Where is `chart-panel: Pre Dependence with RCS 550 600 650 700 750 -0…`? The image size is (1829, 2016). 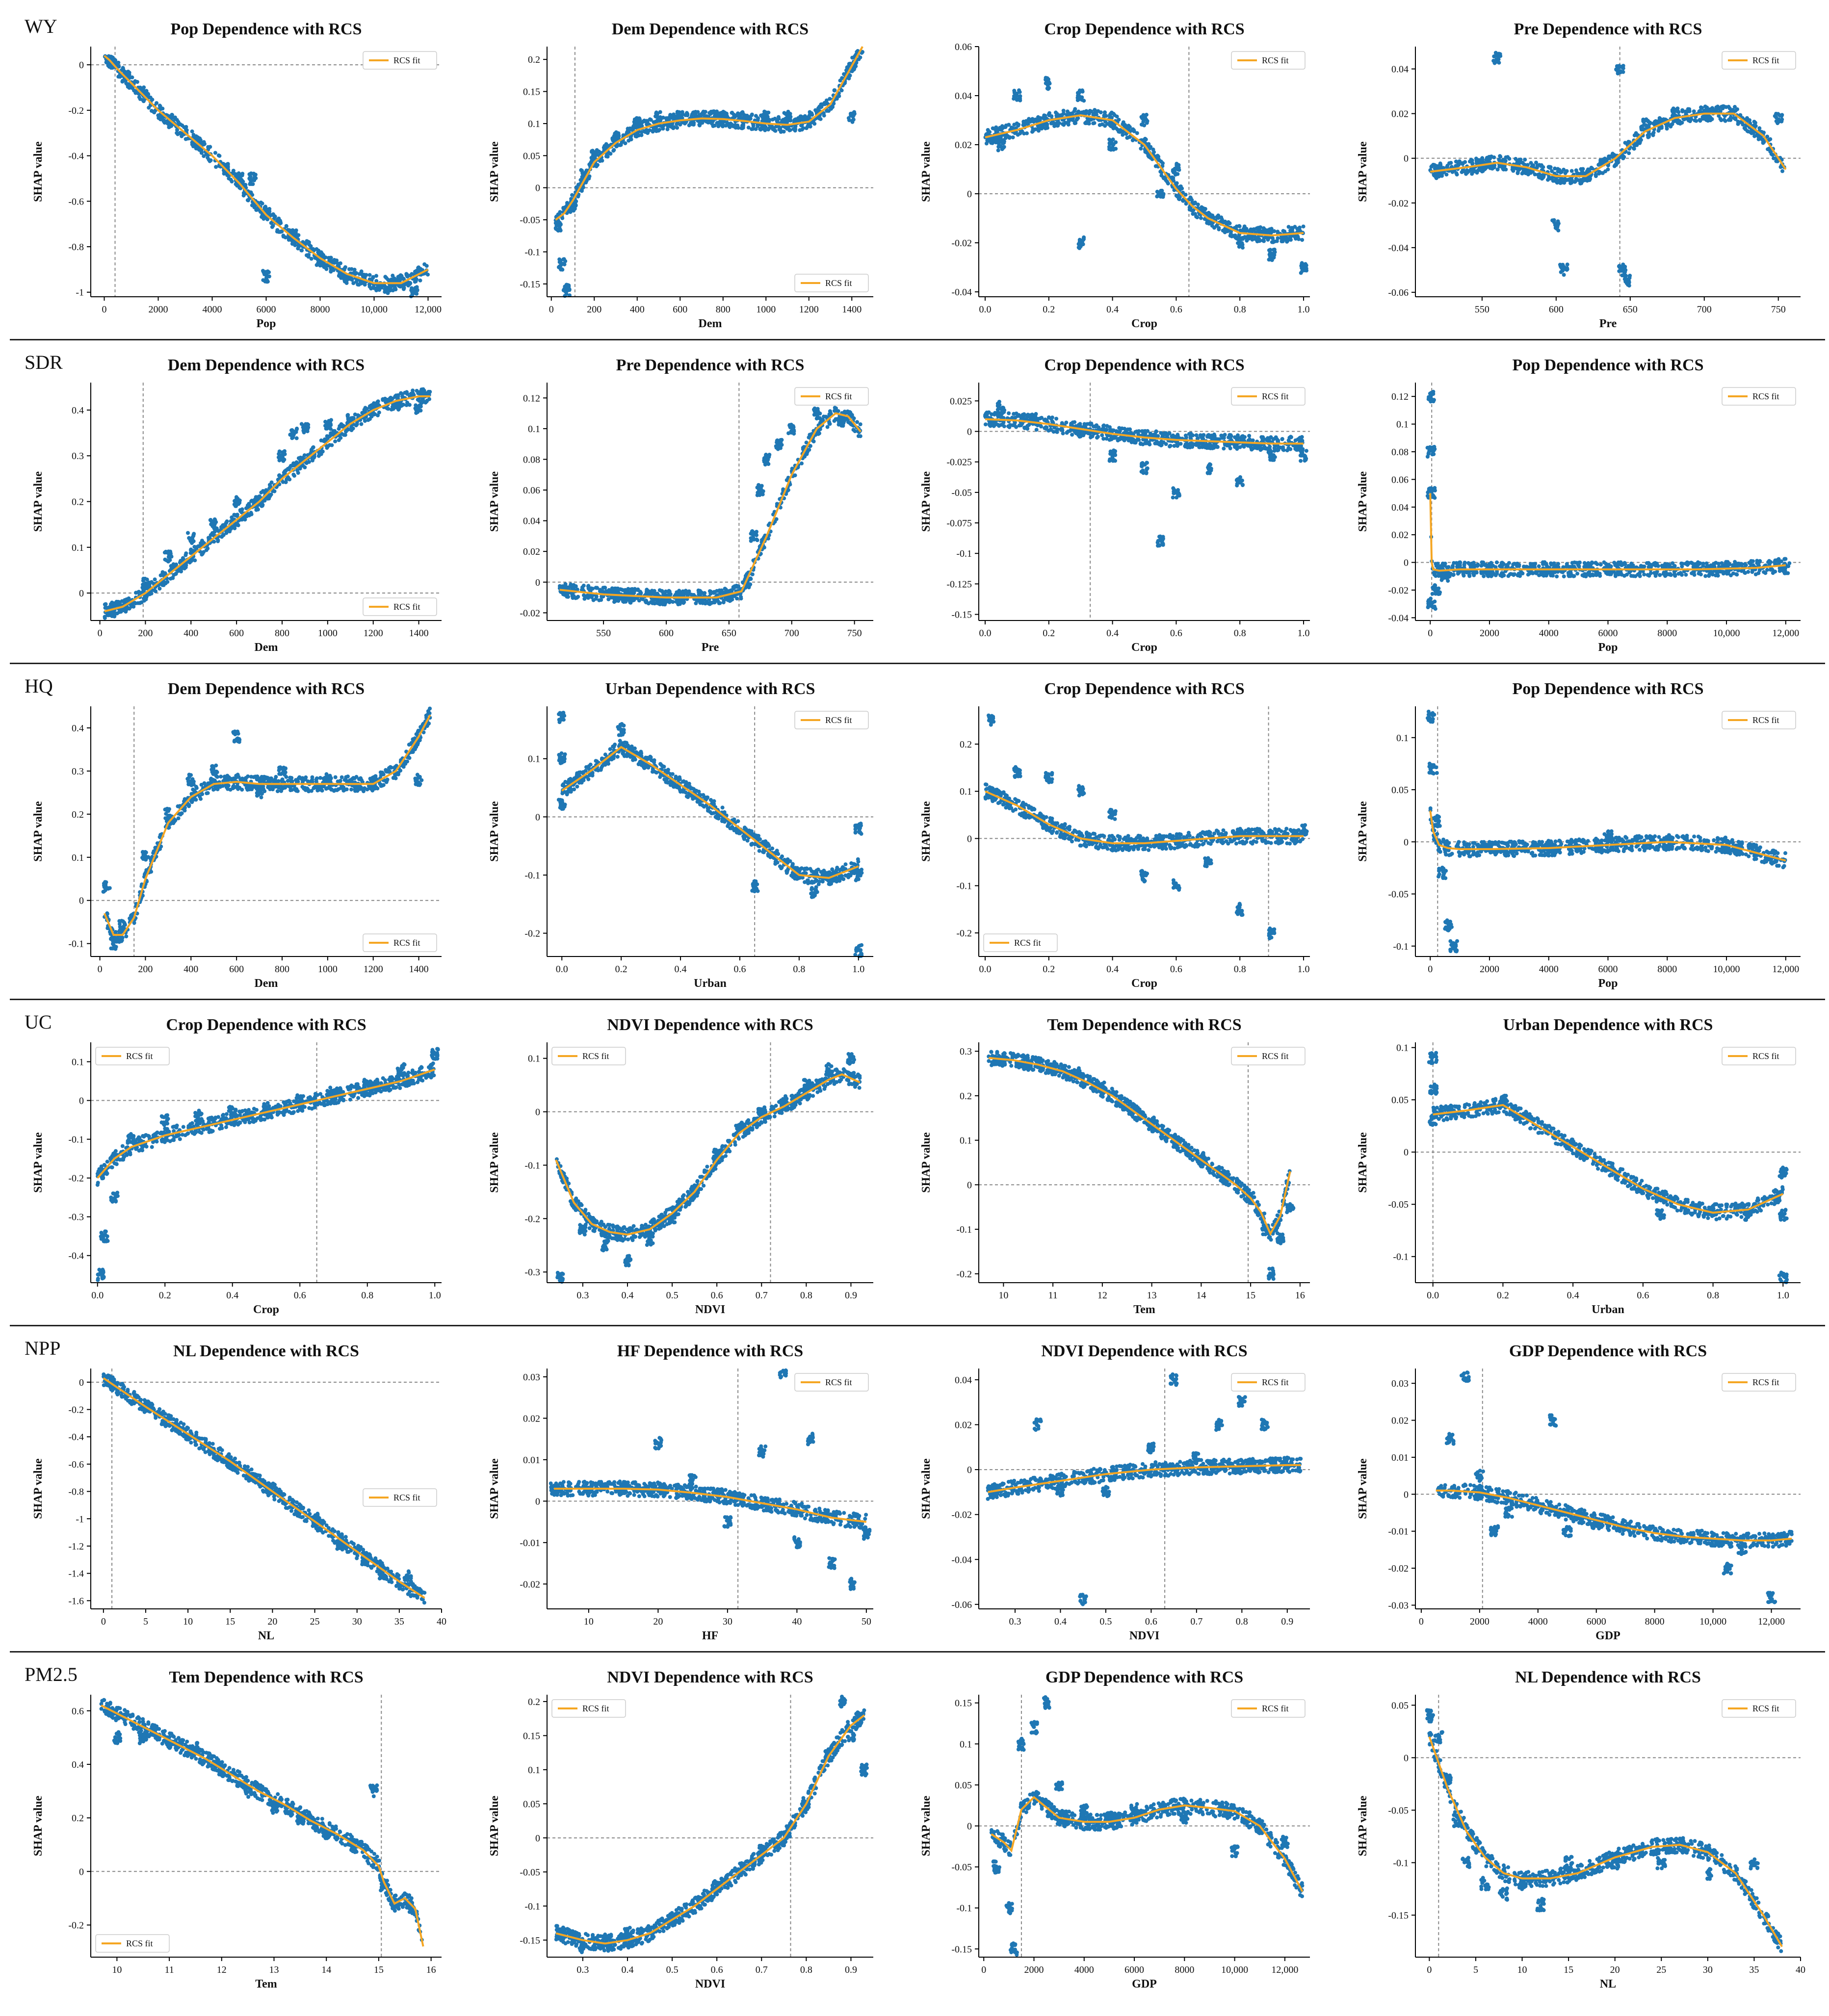 chart-panel: Pre Dependence with RCS 550 600 650 700 750 -0… is located at coordinates (1570, 173).